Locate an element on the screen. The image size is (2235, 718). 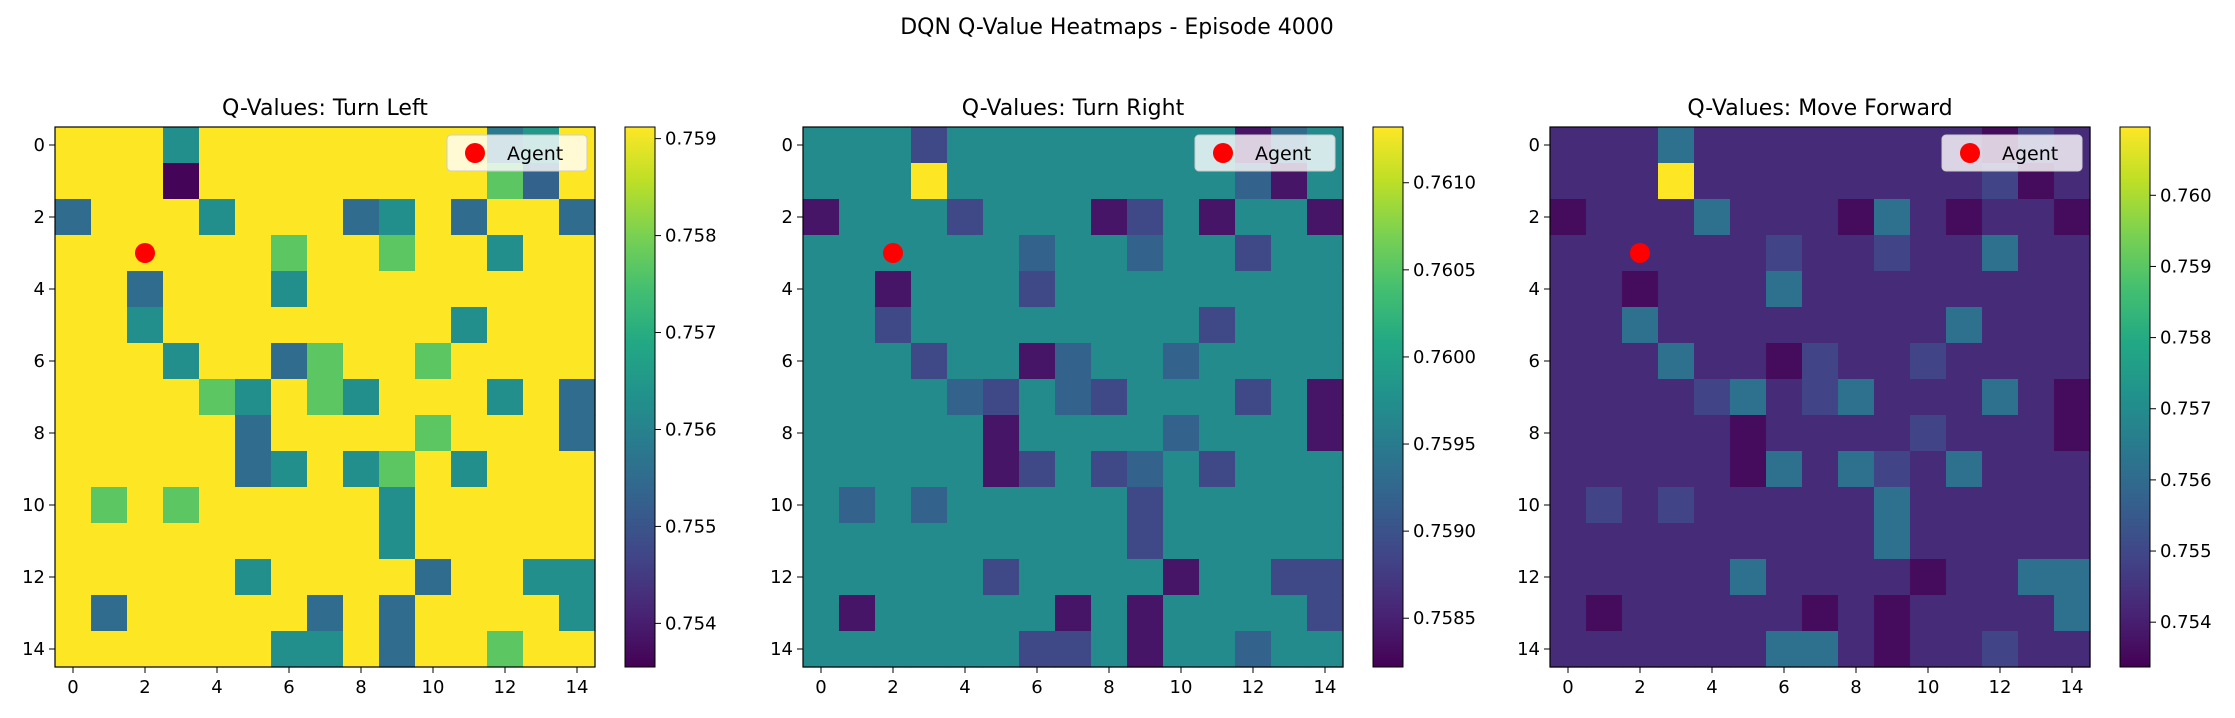
legend-label: Agent is located at coordinates (535, 154).